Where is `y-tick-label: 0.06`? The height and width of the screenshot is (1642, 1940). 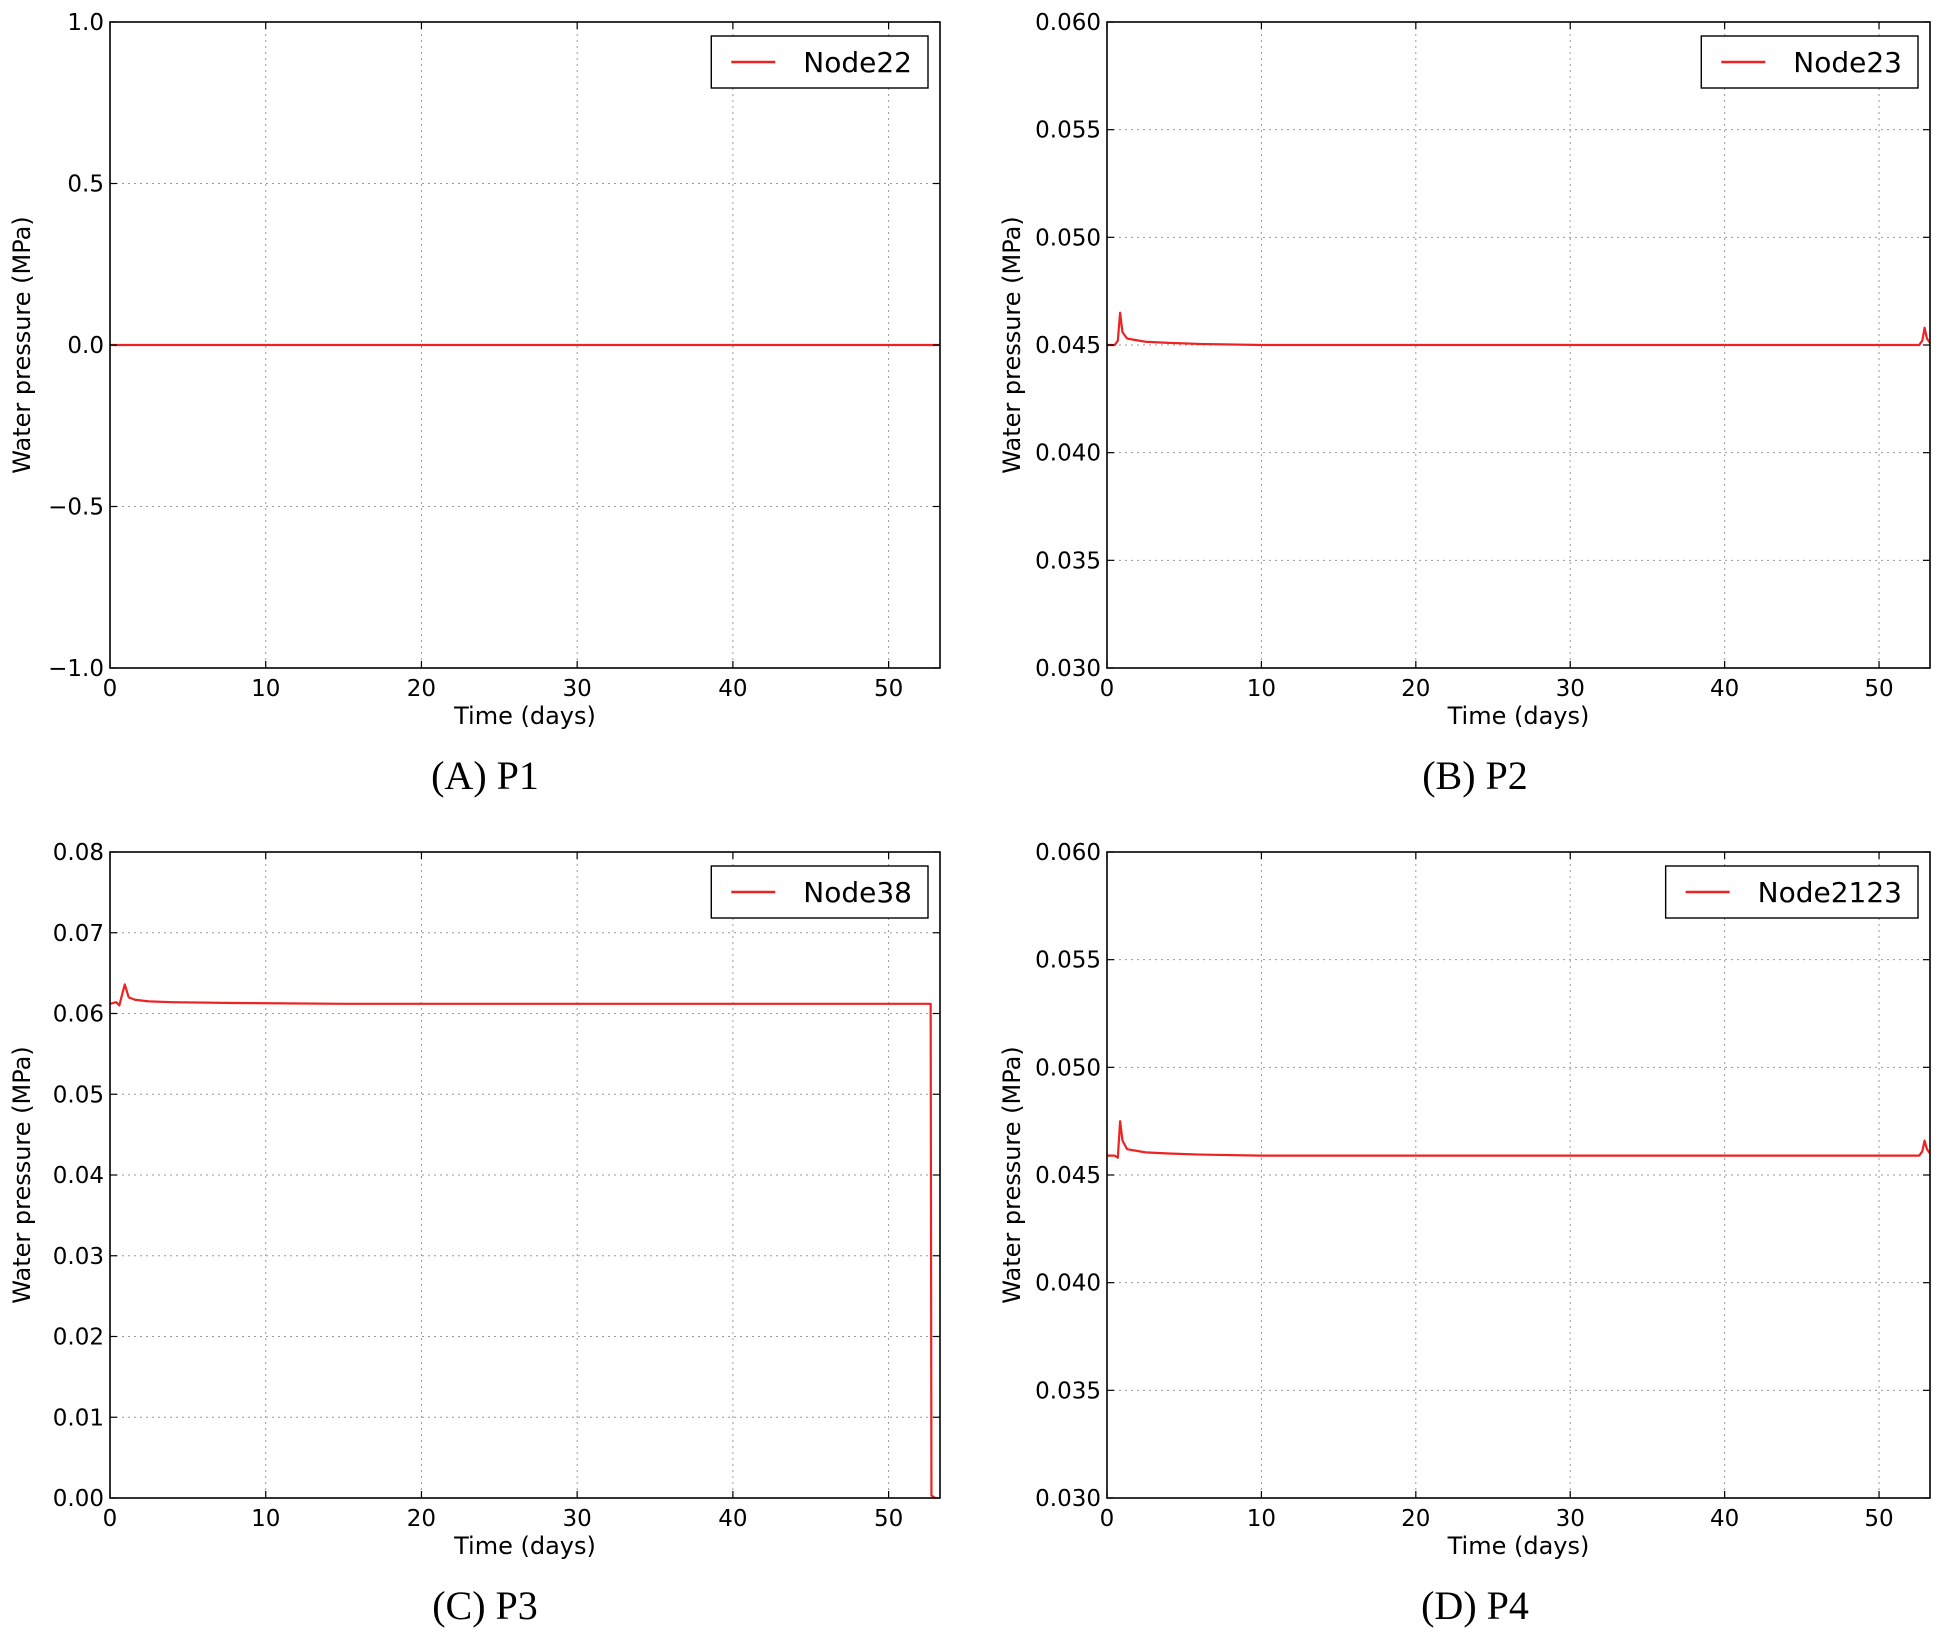 y-tick-label: 0.06 is located at coordinates (78, 1015).